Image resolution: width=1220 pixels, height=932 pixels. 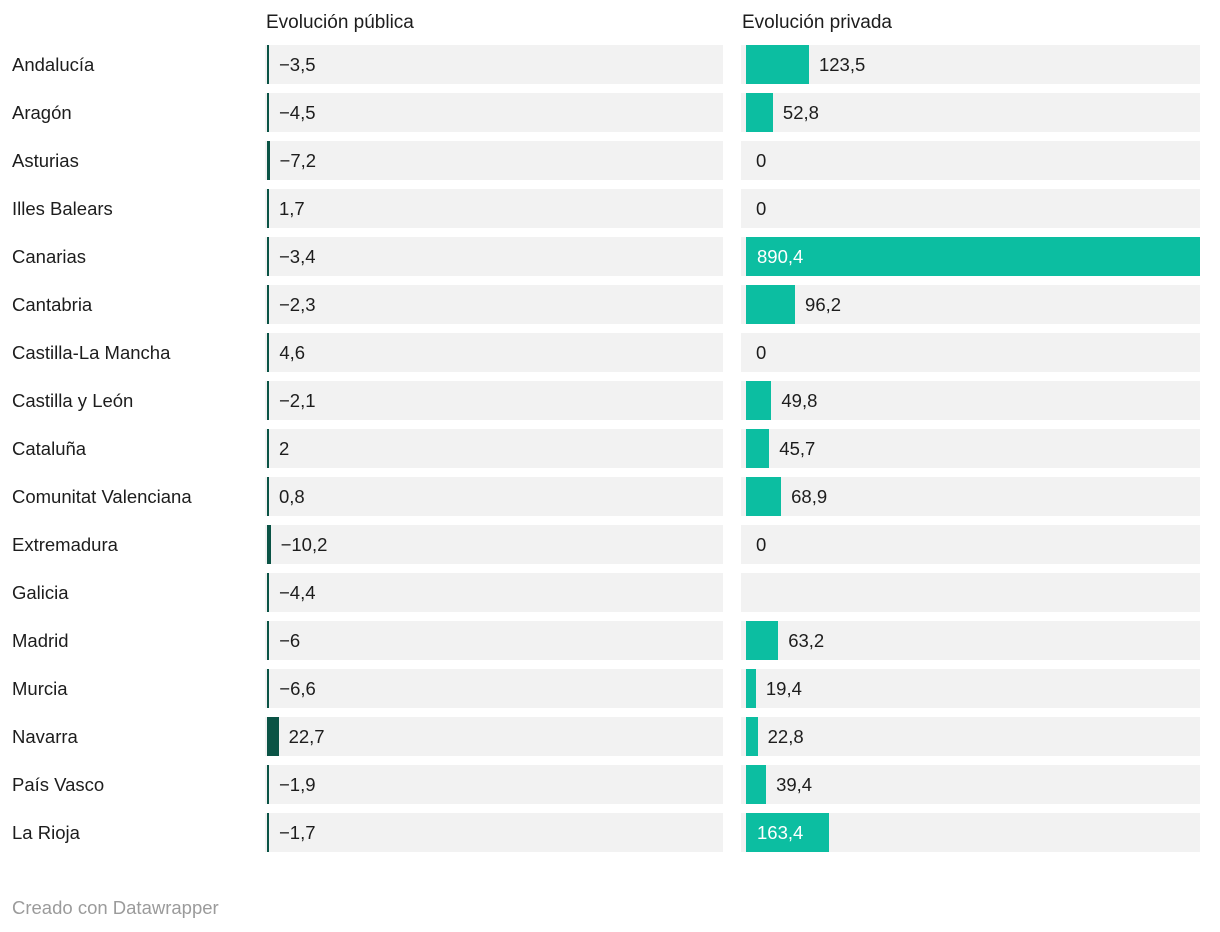 I want to click on public-value-label: −1,9, so click(x=297, y=784).